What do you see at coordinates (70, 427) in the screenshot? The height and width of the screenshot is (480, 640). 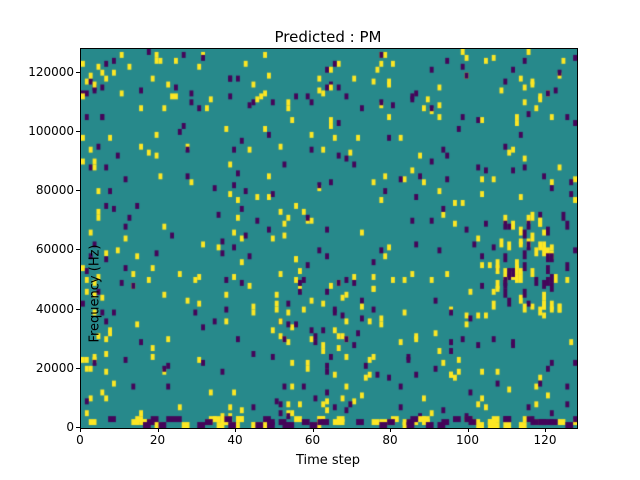 I see `y-tick-label: 0` at bounding box center [70, 427].